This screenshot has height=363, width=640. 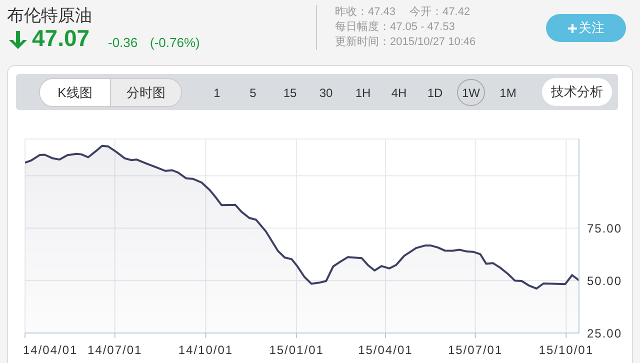 What do you see at coordinates (296, 350) in the screenshot?
I see `x-tick-label: 15/01/01` at bounding box center [296, 350].